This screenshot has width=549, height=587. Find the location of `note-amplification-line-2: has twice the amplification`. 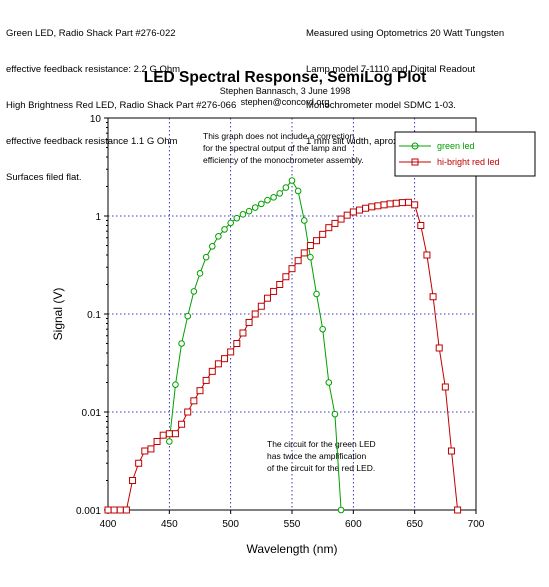

note-amplification-line-2: has twice the amplification is located at coordinates (316, 456).